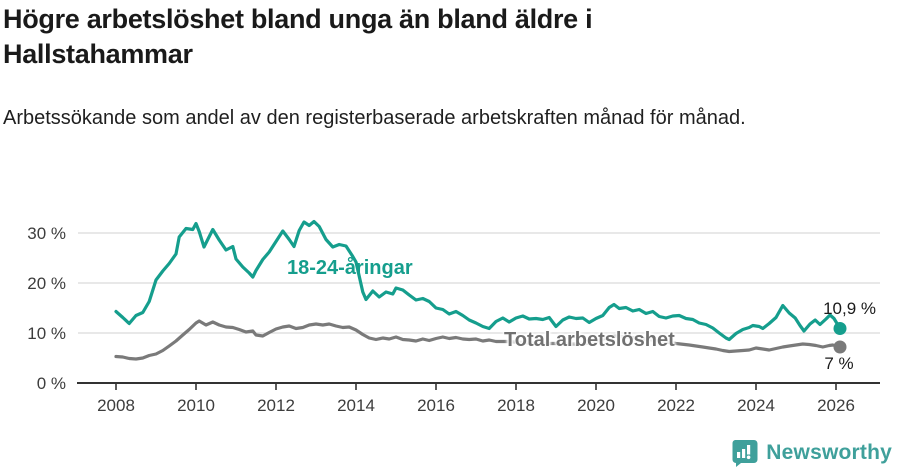 The image size is (900, 474). I want to click on end-value-total: 7 %, so click(839, 363).